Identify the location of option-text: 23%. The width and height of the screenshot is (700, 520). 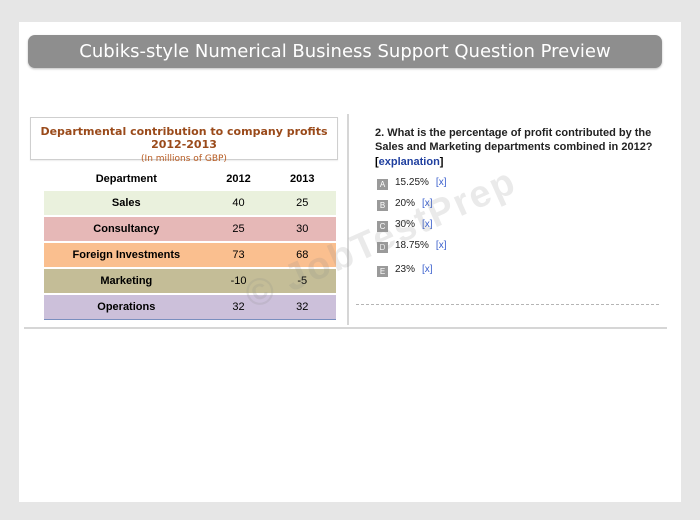
(405, 269).